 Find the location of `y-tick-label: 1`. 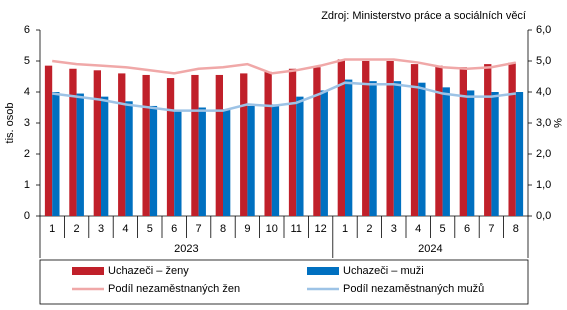

y-tick-label: 1 is located at coordinates (27, 185).